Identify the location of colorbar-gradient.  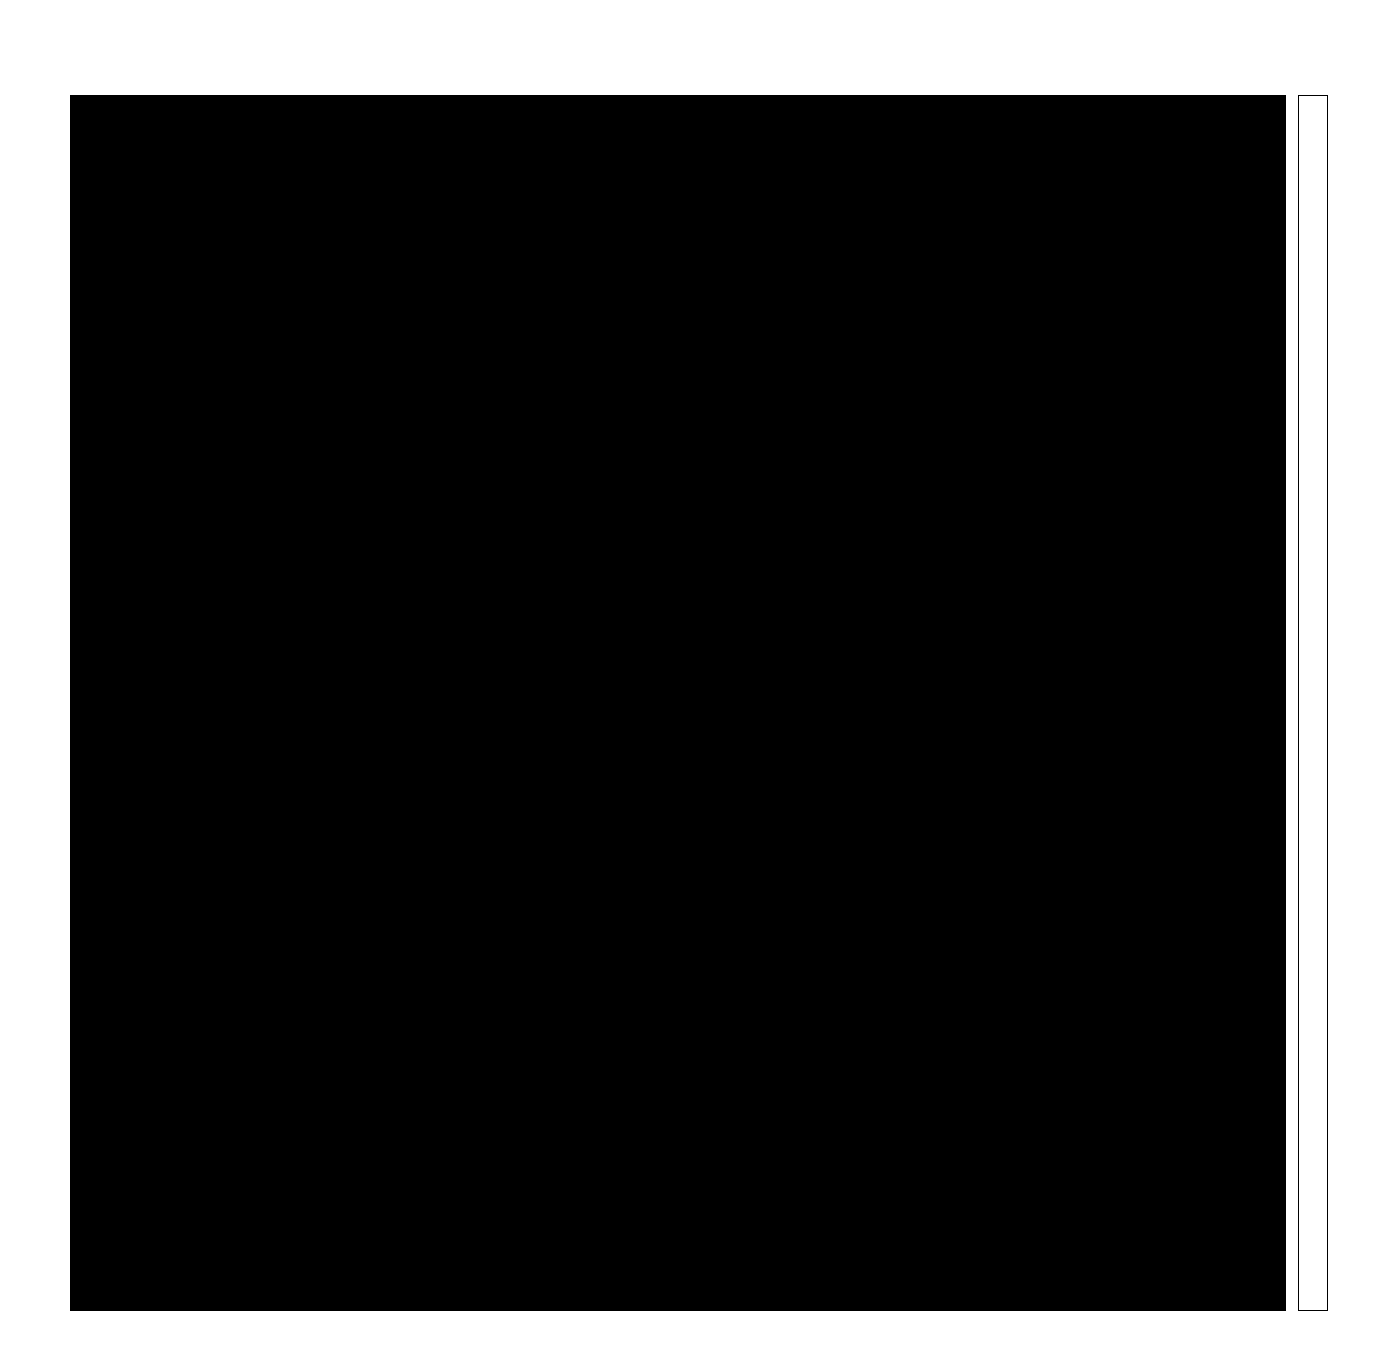
(1313, 703).